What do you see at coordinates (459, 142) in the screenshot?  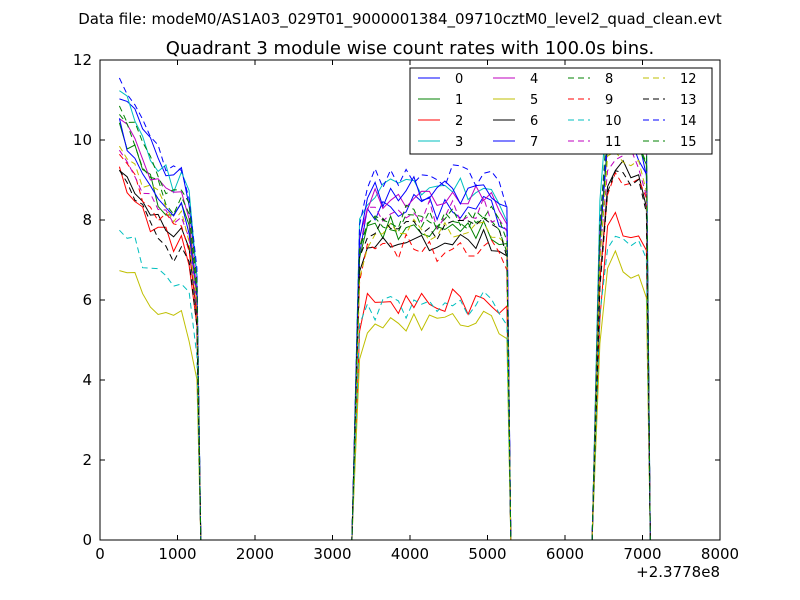 I see `legend-label-3: 3` at bounding box center [459, 142].